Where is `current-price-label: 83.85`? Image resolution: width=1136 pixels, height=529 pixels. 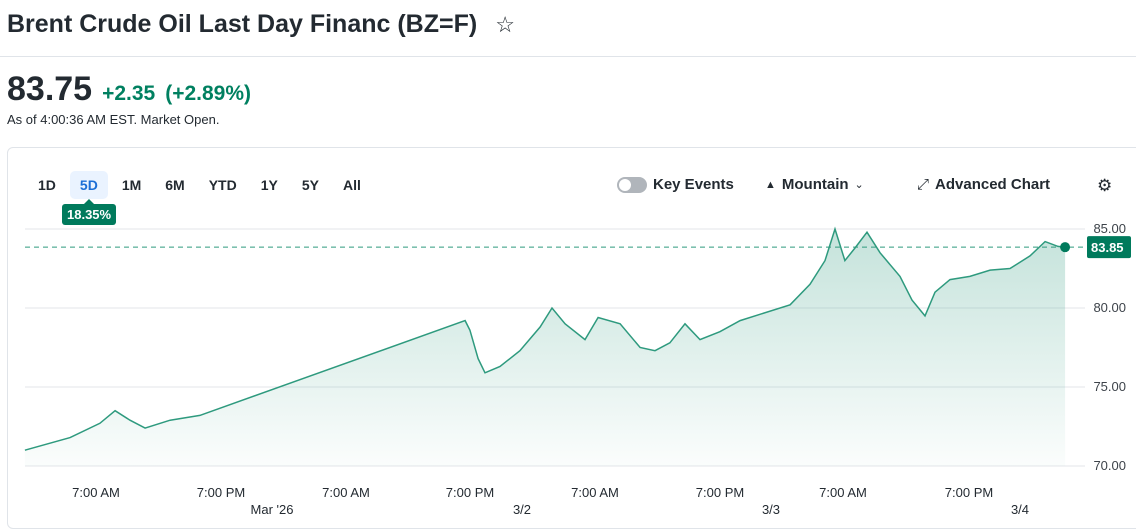 current-price-label: 83.85 is located at coordinates (1107, 247).